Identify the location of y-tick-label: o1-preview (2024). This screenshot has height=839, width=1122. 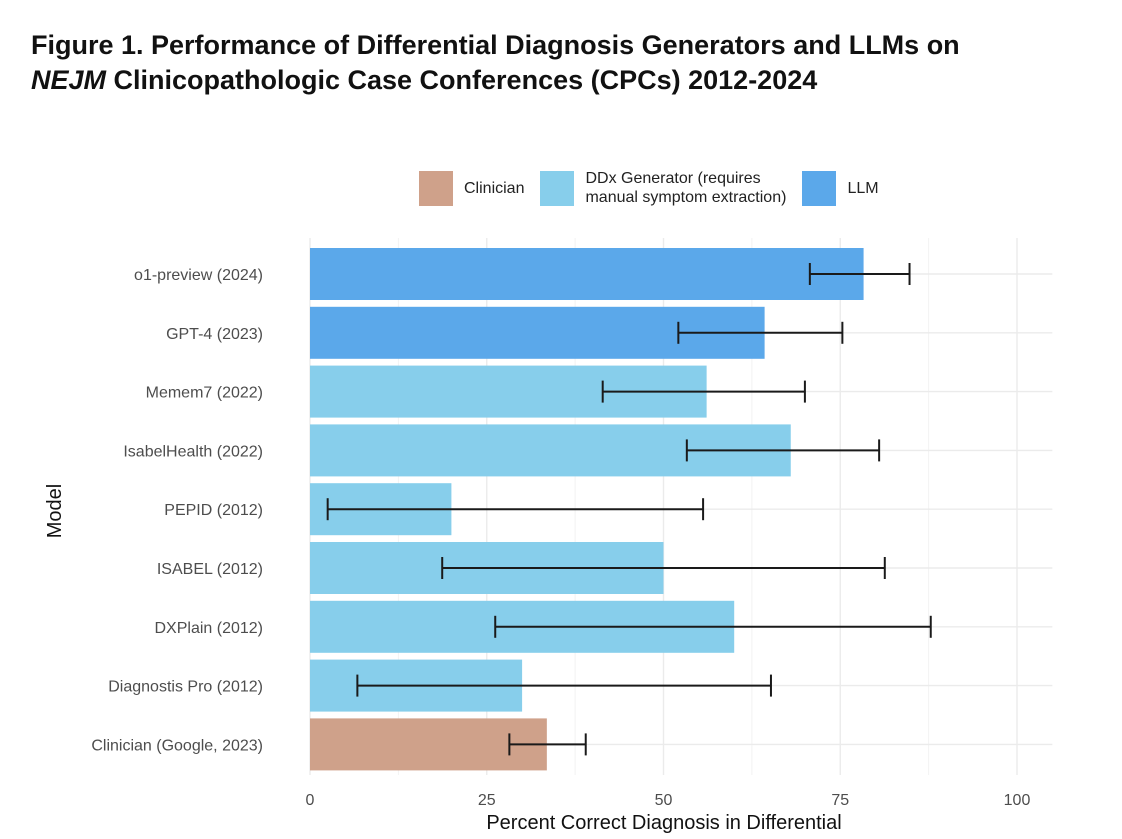
(198, 275).